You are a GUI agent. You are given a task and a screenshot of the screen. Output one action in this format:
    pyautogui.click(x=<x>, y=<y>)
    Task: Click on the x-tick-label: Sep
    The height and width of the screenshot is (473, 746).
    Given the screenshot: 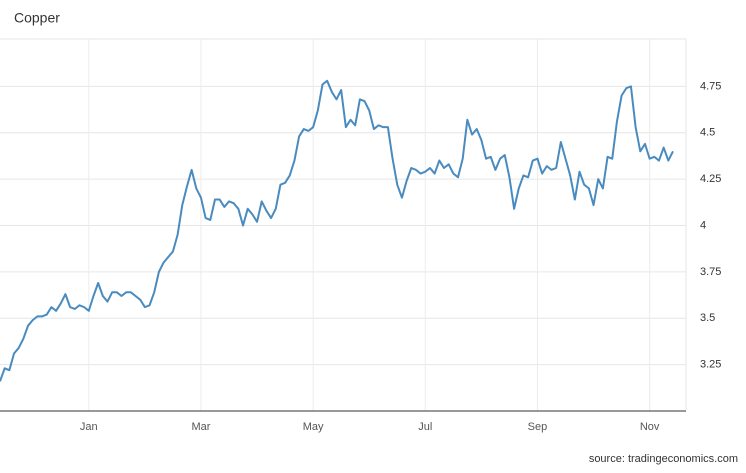 What is the action you would take?
    pyautogui.click(x=538, y=427)
    